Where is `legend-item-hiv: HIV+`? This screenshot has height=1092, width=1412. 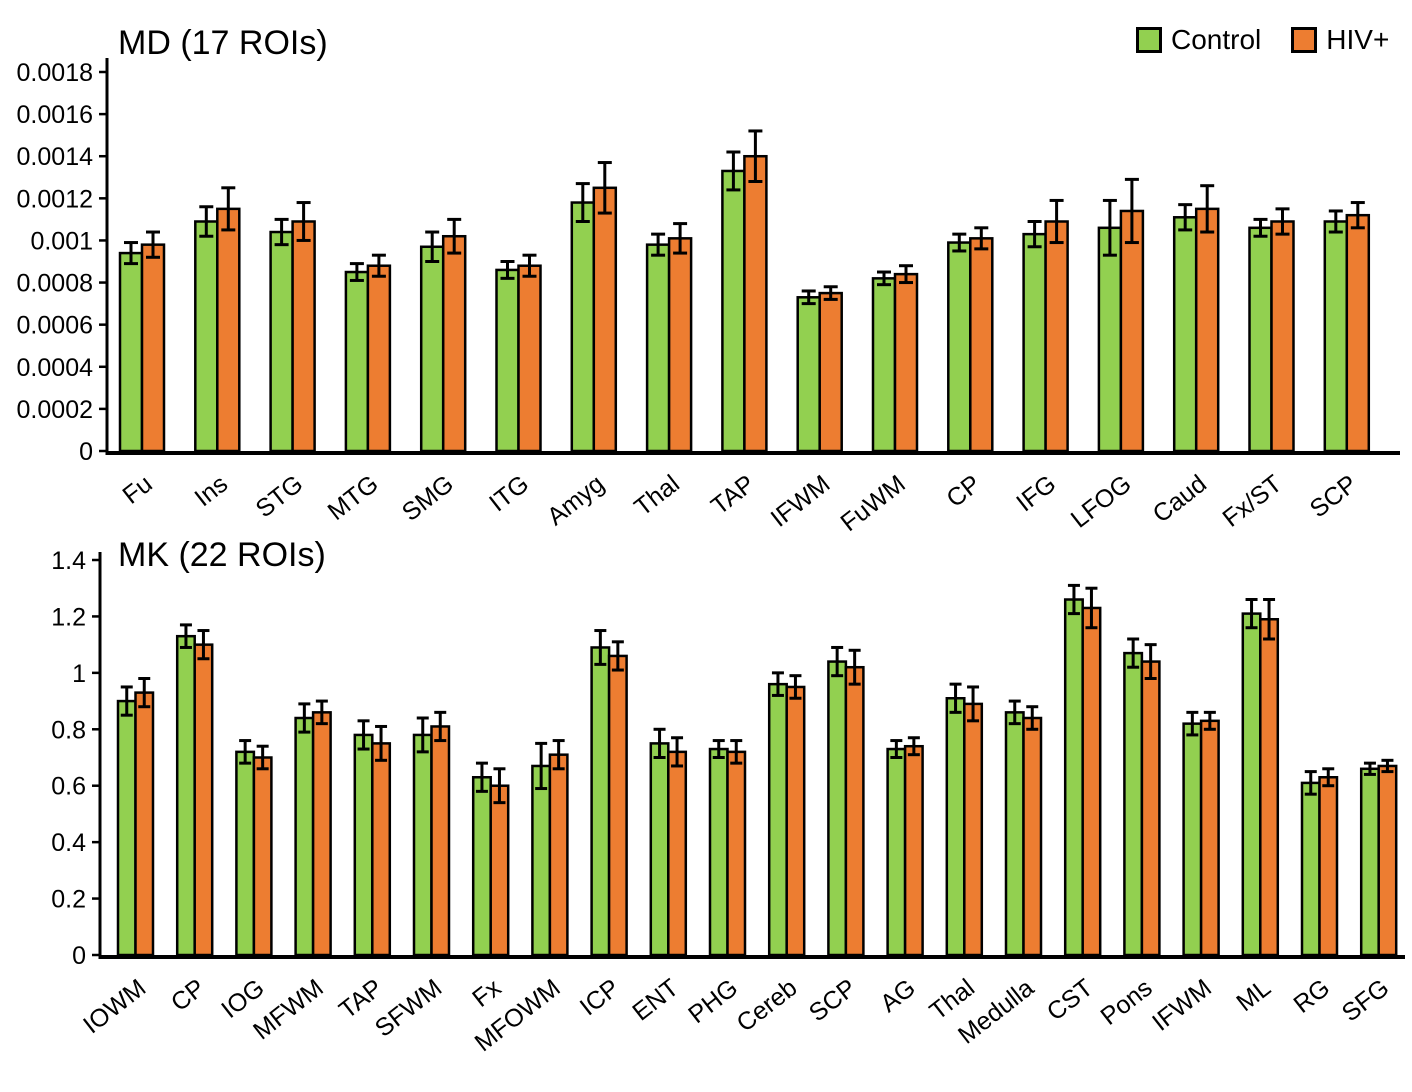
legend-item-hiv: HIV+ is located at coordinates (1340, 40).